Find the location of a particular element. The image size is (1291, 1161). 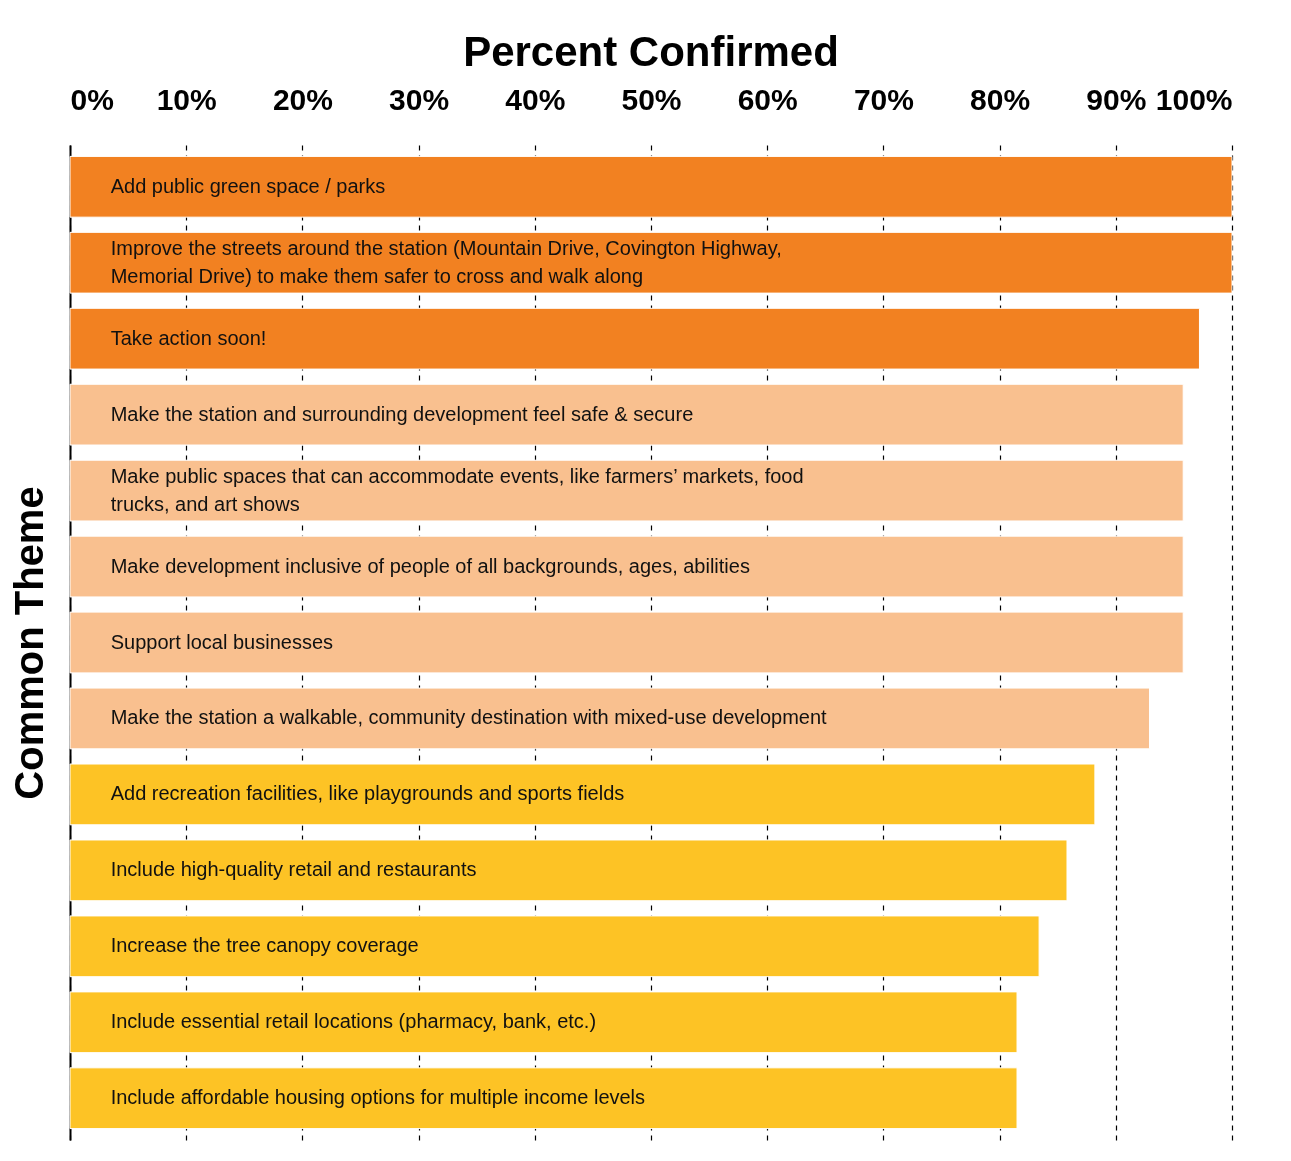

chart-title: Percent Confirmed is located at coordinates (651, 51).